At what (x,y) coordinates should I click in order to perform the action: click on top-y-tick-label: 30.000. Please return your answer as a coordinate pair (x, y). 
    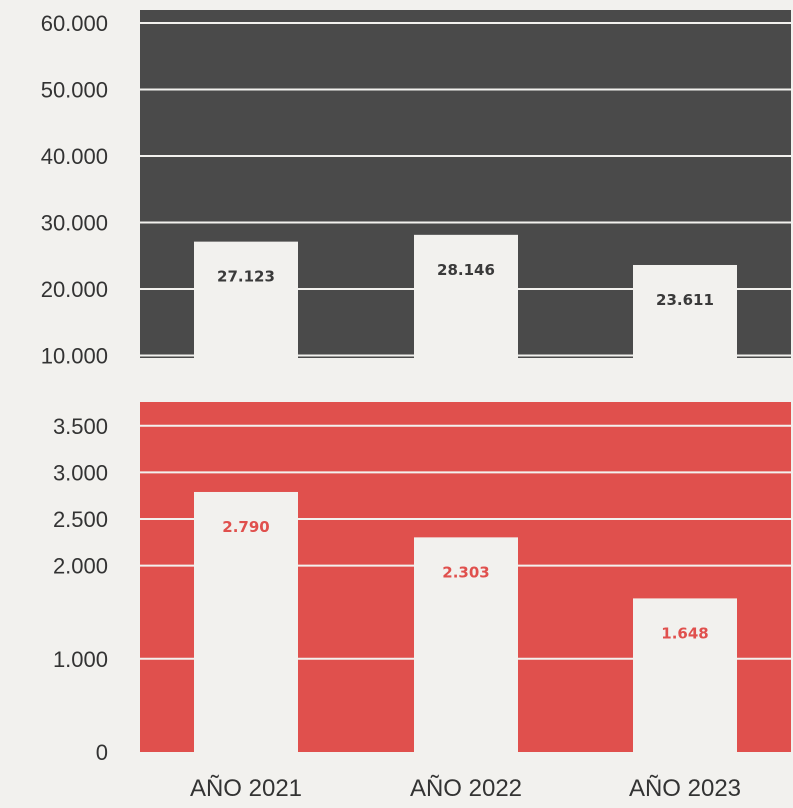
    Looking at the image, I should click on (74, 223).